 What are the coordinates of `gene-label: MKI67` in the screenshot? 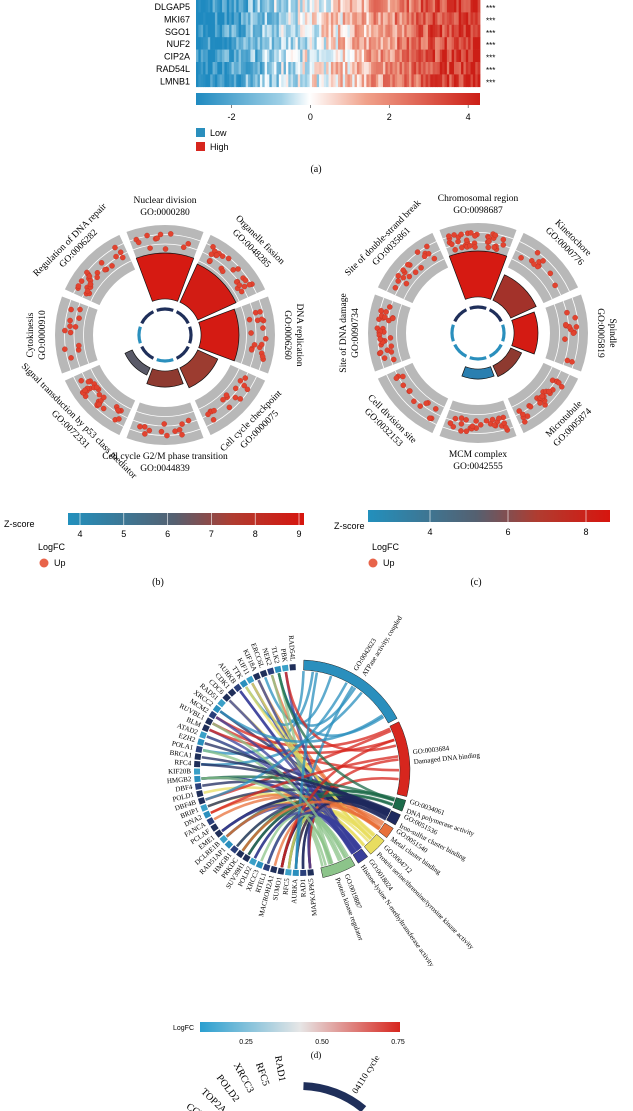 It's located at (177, 19).